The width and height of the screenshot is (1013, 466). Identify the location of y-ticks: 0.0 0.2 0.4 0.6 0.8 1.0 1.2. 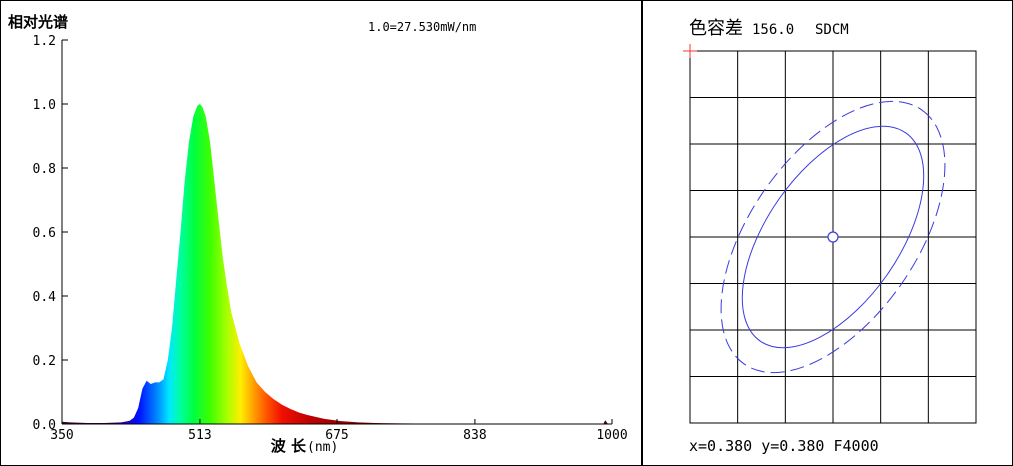
(50, 233).